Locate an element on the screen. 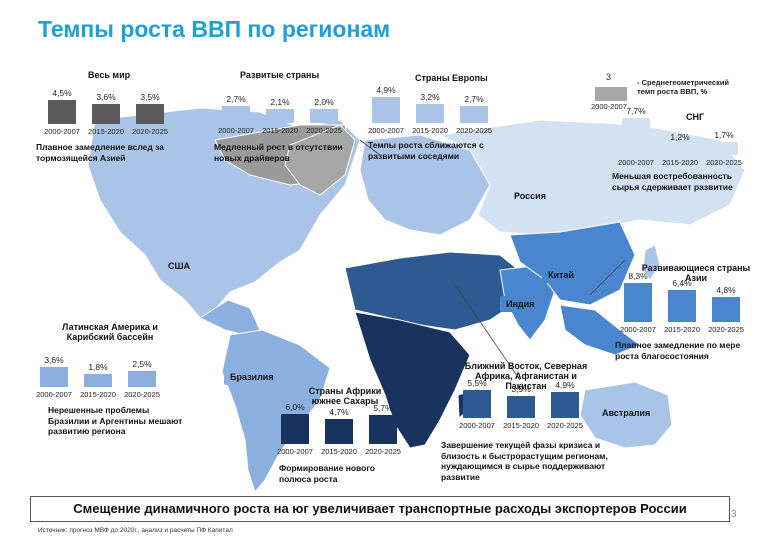  page-title: Темпы роста ВВП по регионам is located at coordinates (214, 29).